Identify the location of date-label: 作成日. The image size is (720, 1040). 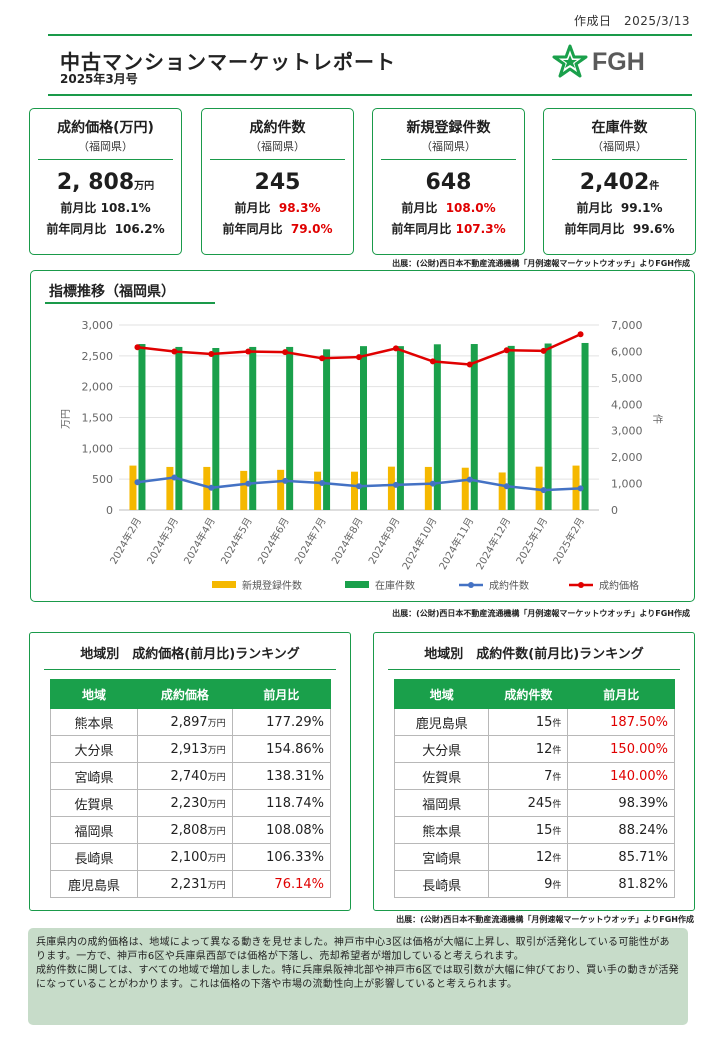
(592, 21).